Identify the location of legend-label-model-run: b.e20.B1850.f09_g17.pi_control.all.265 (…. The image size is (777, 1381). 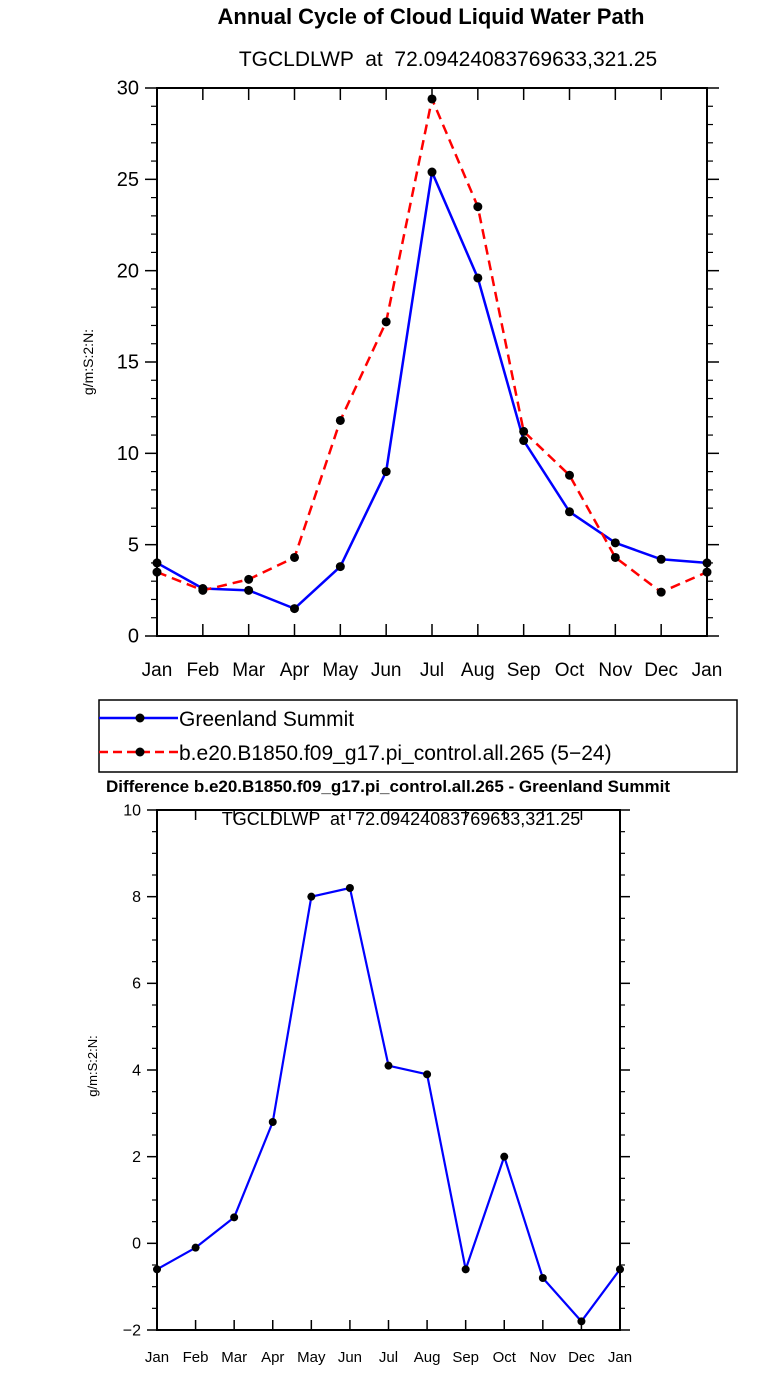
(395, 753).